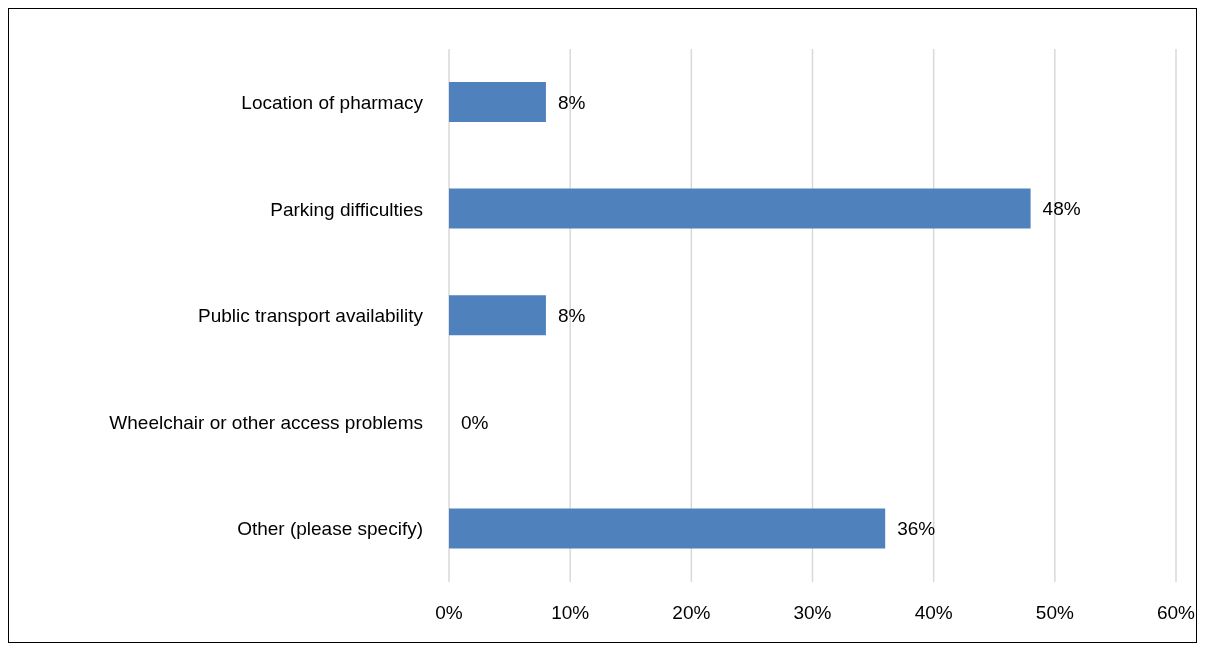  I want to click on y-tick-label: Wheelchair or other access problems, so click(266, 422).